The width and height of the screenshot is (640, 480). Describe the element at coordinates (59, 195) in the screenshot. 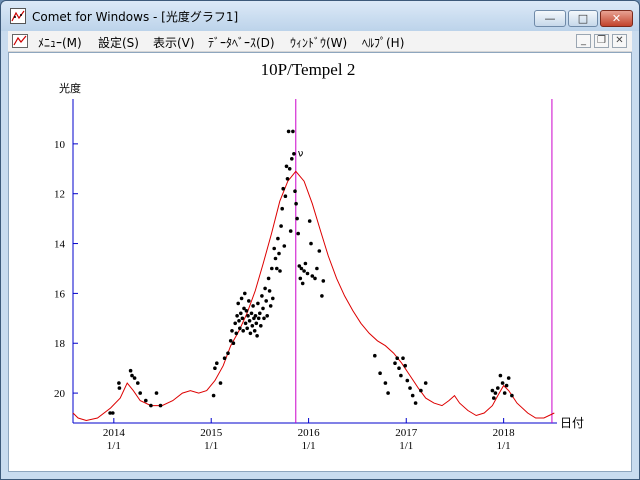

I see `y-tick-label: 12` at that location.